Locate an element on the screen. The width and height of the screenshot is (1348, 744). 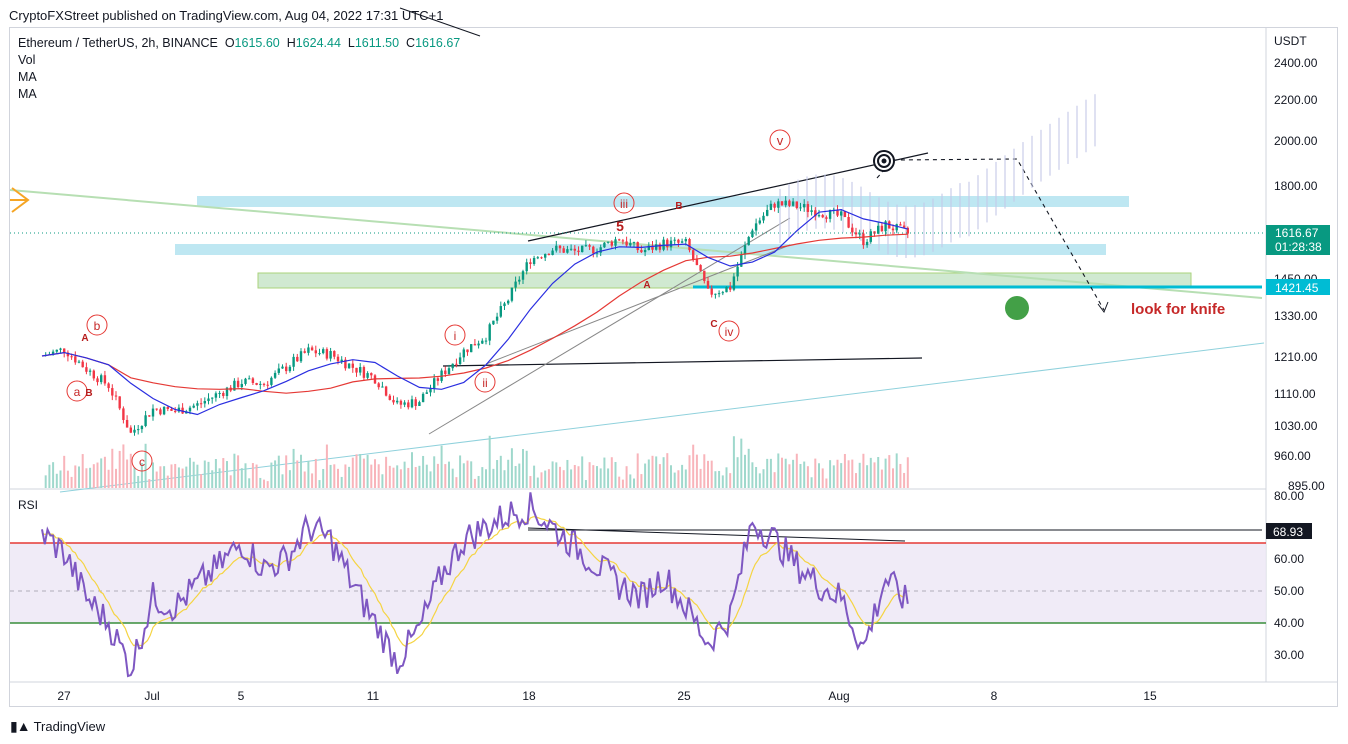
target-dot is located at coordinates (1017, 308).